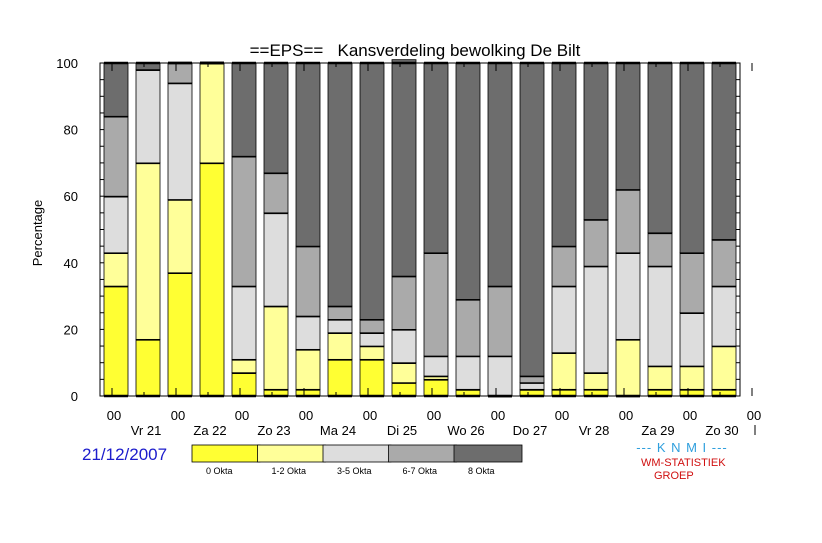 The width and height of the screenshot is (822, 543). Describe the element at coordinates (530, 430) in the screenshot. I see `x-day-label: Do 27` at that location.